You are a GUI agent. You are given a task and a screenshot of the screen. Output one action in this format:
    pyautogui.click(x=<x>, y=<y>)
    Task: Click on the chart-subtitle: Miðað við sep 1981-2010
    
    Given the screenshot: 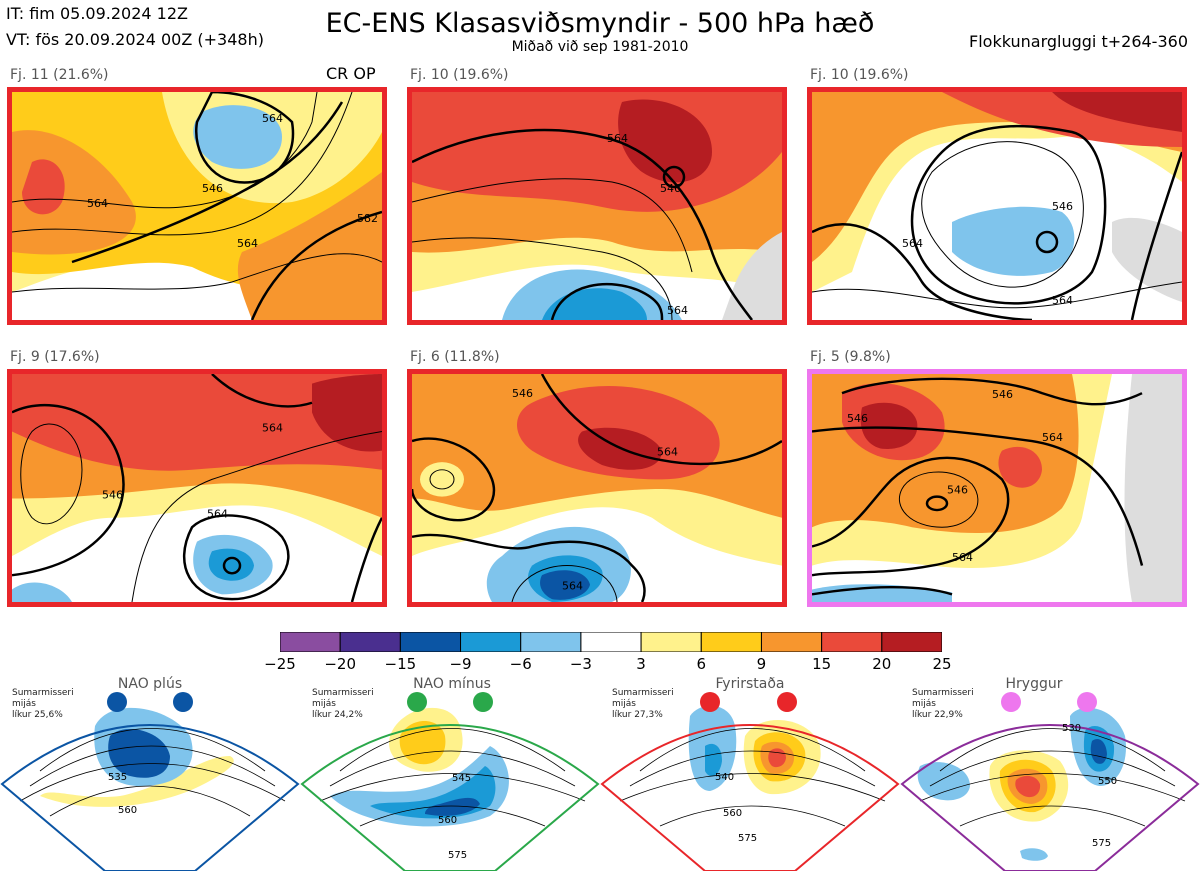 What is the action you would take?
    pyautogui.click(x=600, y=47)
    